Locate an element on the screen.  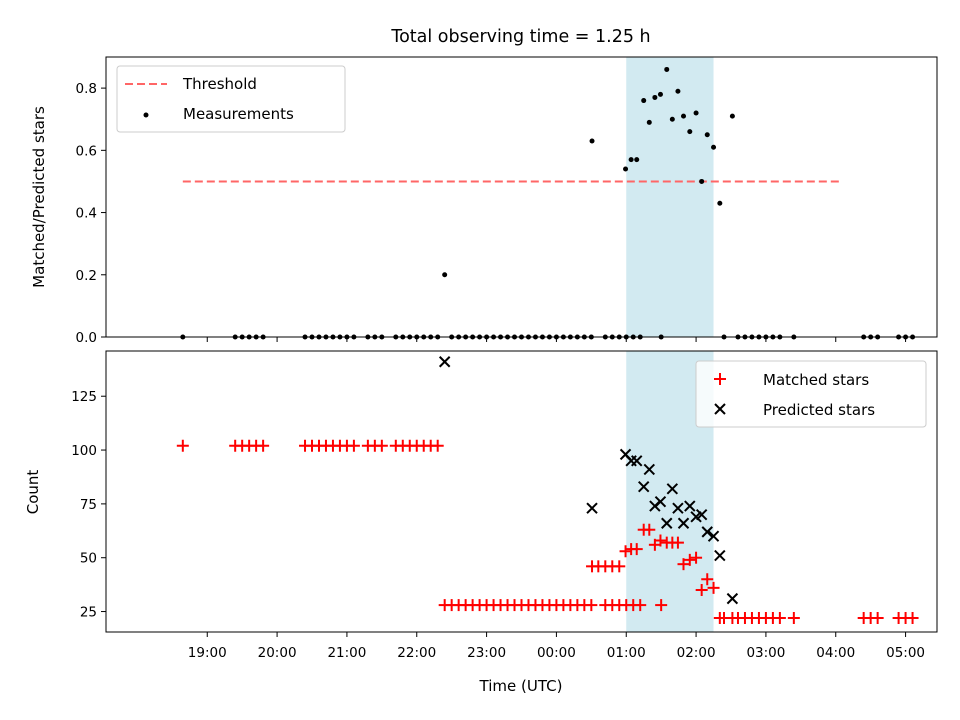
legend-matched-swatch is located at coordinates (720, 379).